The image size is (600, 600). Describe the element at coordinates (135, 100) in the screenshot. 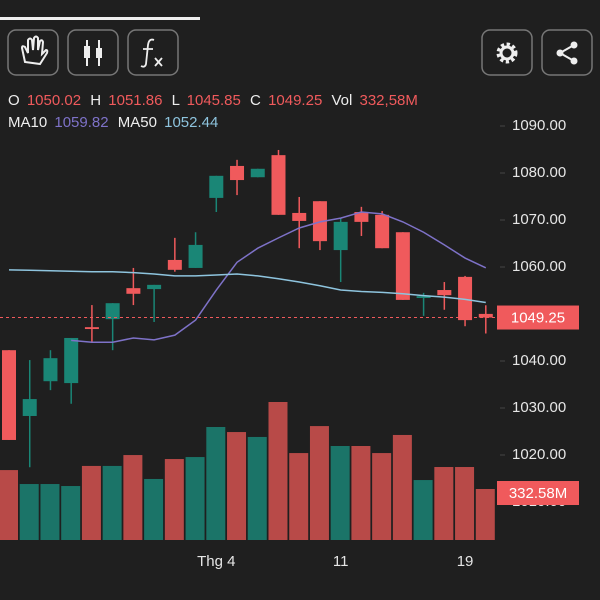

I see `value: 1051.86` at that location.